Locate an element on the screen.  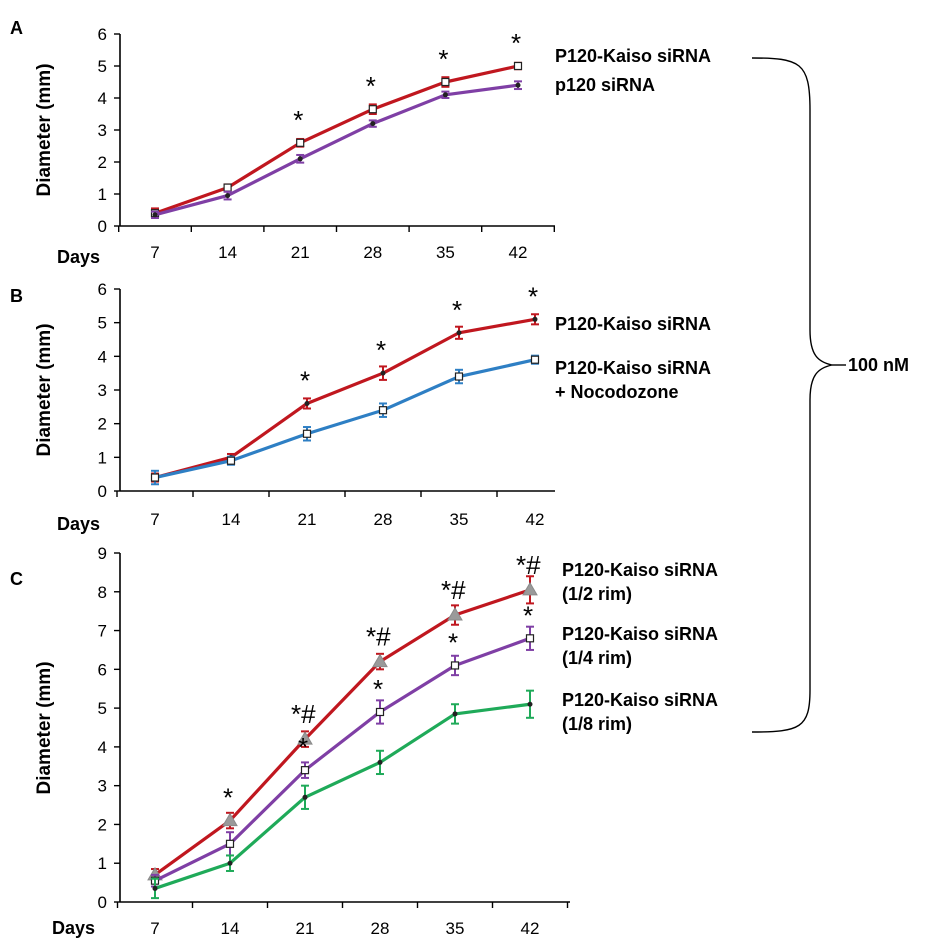
x-axis-title: Days is located at coordinates (73, 928).